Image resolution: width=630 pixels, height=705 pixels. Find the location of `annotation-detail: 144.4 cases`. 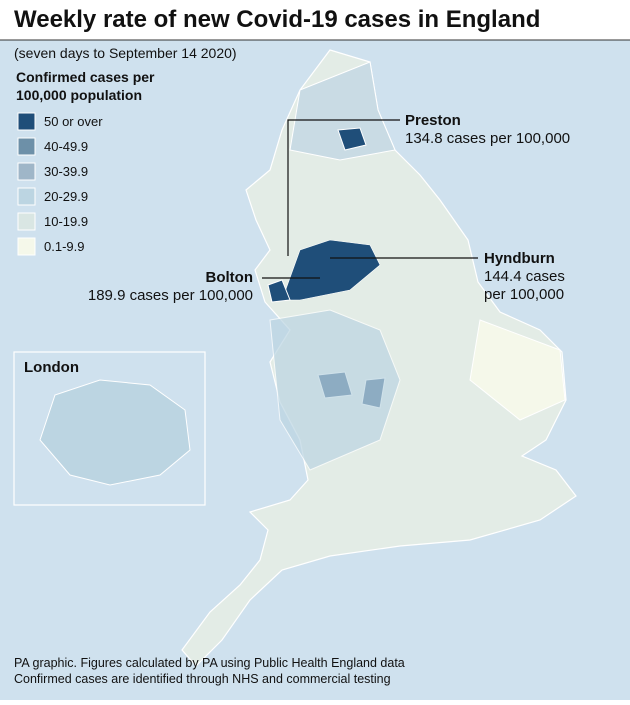

annotation-detail: 144.4 cases is located at coordinates (524, 276).